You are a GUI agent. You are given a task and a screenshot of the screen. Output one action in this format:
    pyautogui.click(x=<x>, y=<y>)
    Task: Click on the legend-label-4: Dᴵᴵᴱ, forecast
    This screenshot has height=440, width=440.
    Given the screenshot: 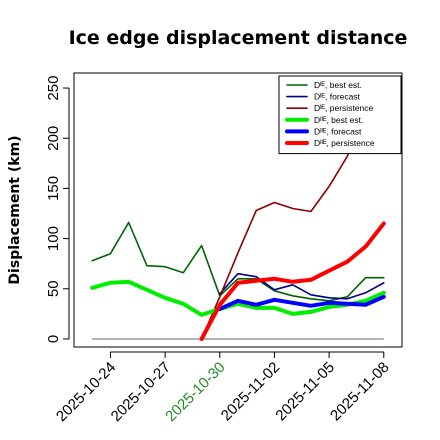 What is the action you would take?
    pyautogui.click(x=338, y=131)
    